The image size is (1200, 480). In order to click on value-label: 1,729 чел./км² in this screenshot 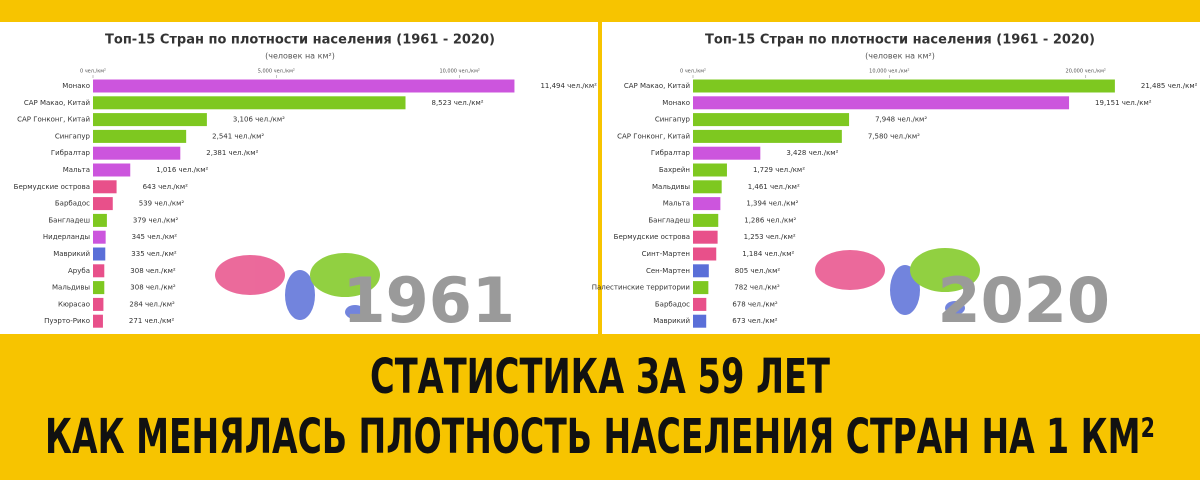, I will do `click(779, 170)`.